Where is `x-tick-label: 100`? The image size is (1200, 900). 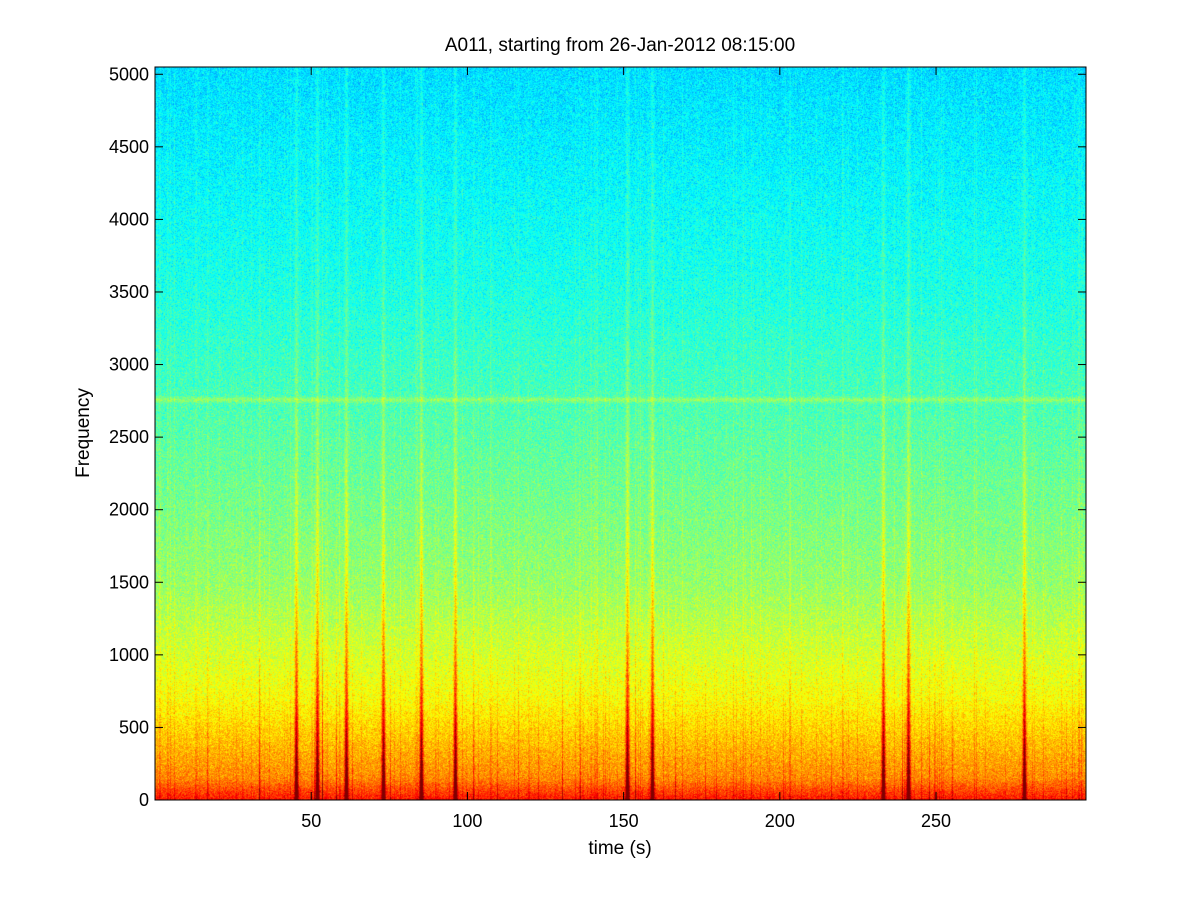
x-tick-label: 100 is located at coordinates (467, 821).